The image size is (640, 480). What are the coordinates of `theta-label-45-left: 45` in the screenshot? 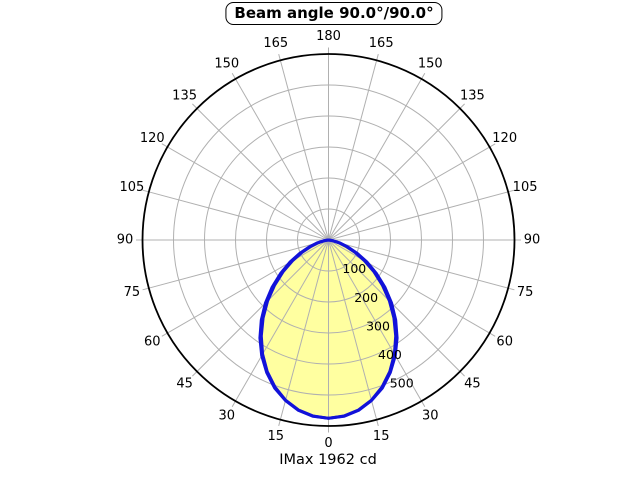 It's located at (184, 383).